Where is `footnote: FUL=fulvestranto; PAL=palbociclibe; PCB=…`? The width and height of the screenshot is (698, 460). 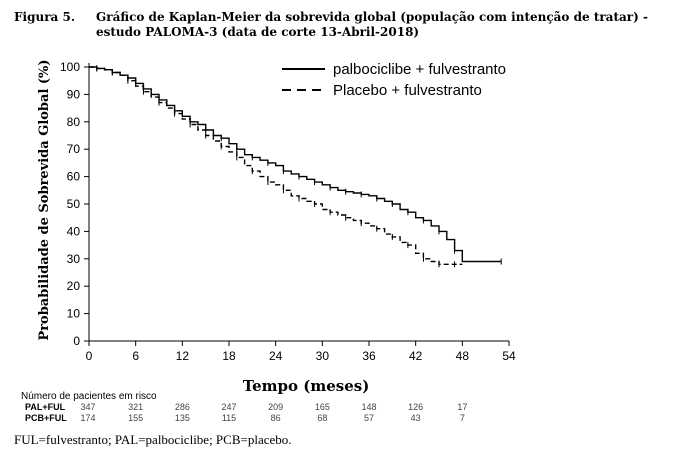
footnote: FUL=fulvestranto; PAL=palbociclibe; PCB=… is located at coordinates (153, 439).